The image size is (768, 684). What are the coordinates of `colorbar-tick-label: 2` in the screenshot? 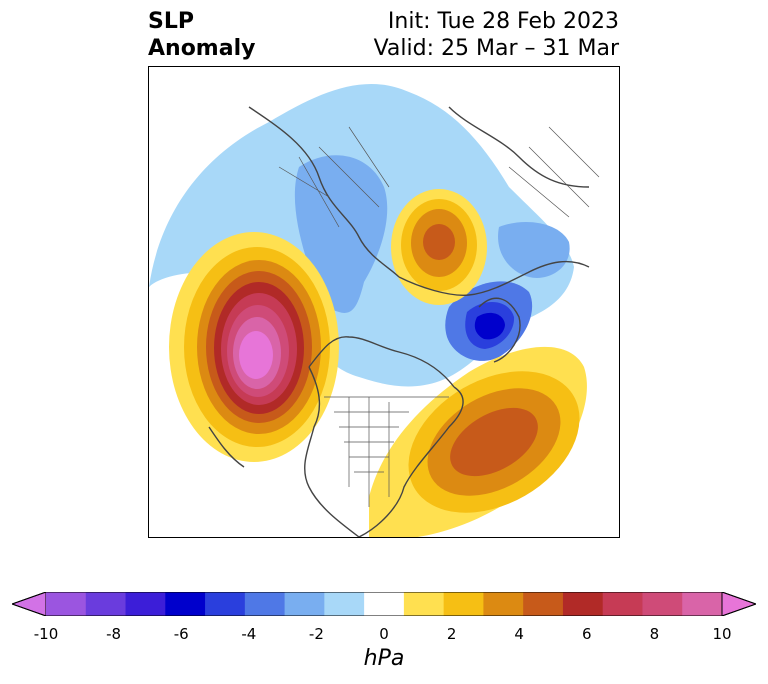 It's located at (451, 634).